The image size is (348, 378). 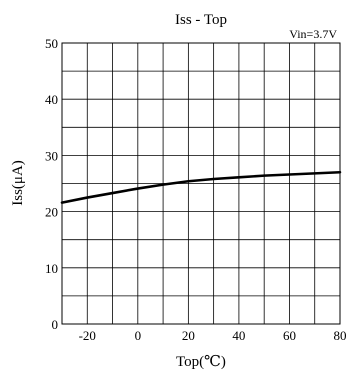 I want to click on x-tick-label: 60, so click(x=289, y=335).